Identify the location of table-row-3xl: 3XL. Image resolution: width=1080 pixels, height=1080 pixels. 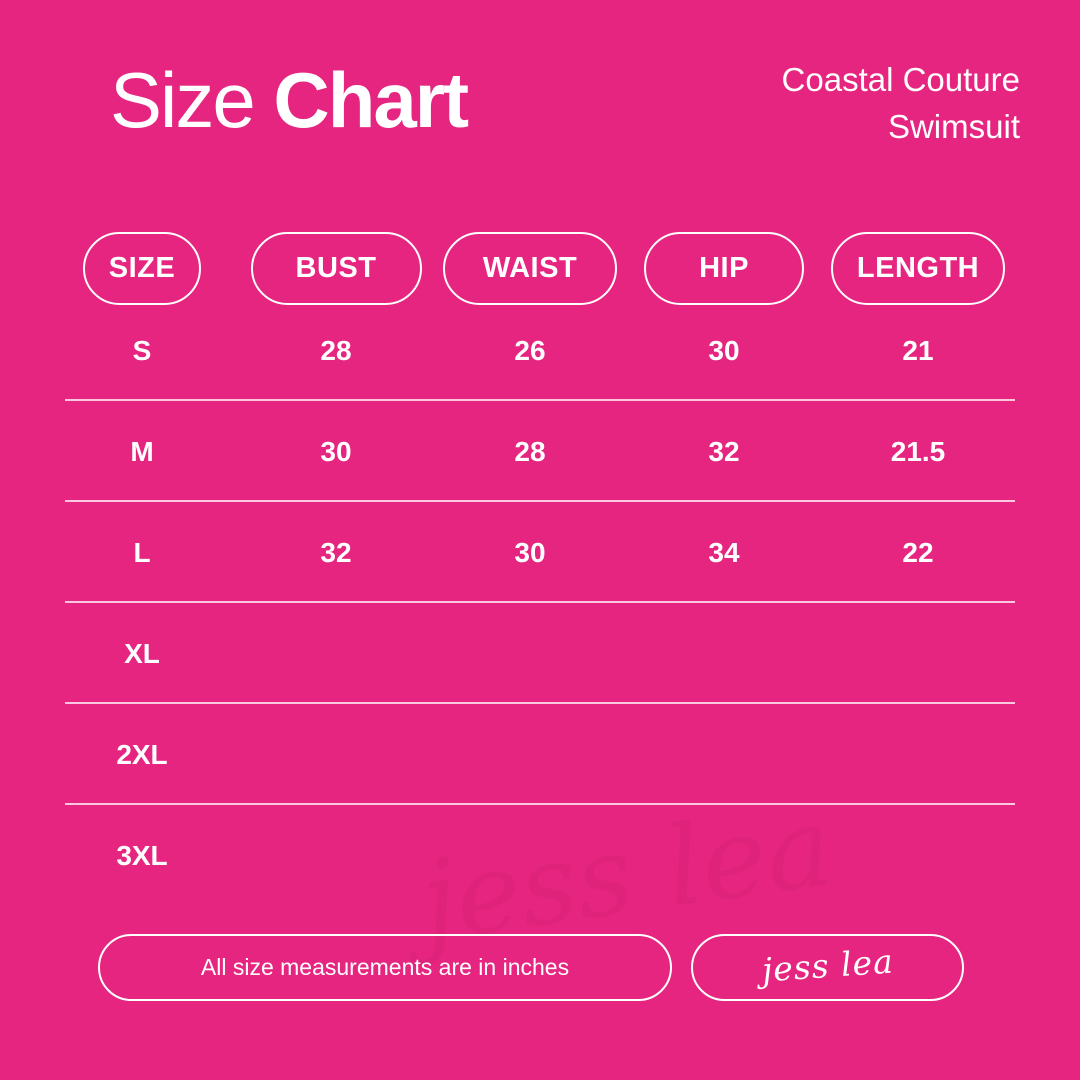
(530, 855).